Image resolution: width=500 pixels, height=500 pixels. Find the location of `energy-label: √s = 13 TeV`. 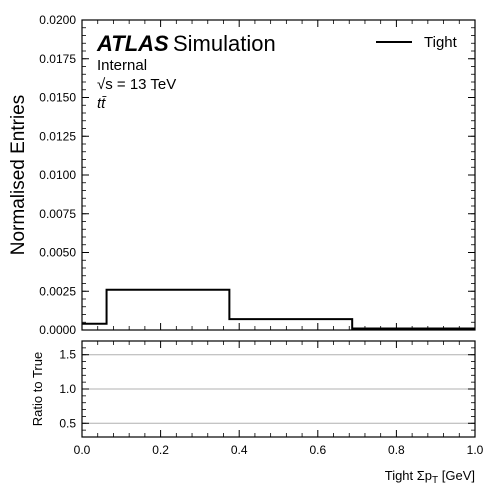

energy-label: √s = 13 TeV is located at coordinates (136, 84).